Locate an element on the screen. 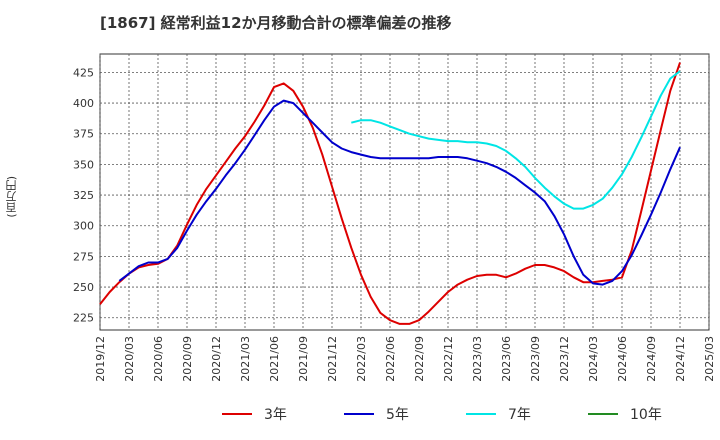 The width and height of the screenshot is (720, 440). x-tick-label: 2019/12 is located at coordinates (100, 359).